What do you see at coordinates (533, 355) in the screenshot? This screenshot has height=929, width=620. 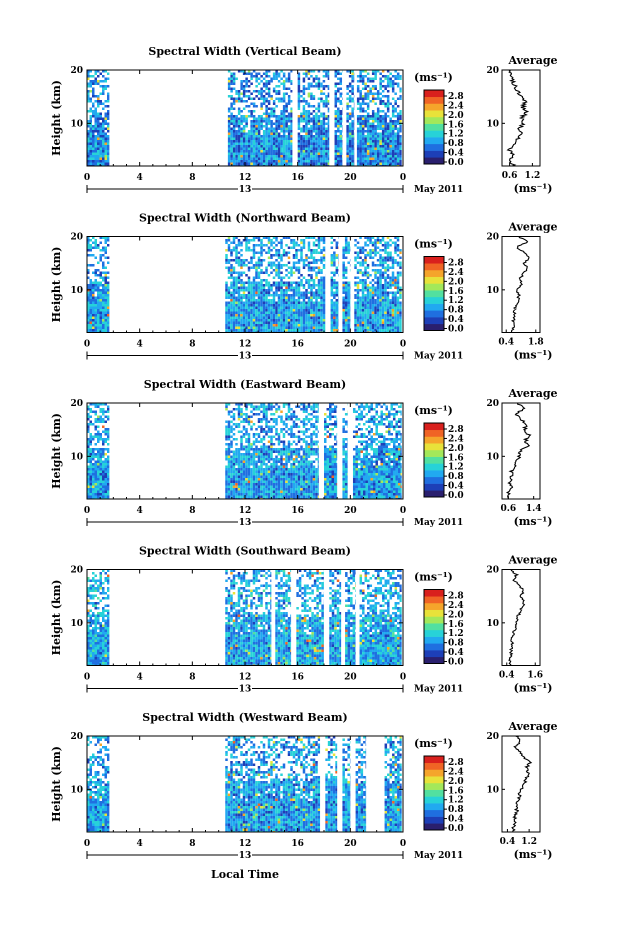 I see `average-unit: (ms⁻¹)` at bounding box center [533, 355].